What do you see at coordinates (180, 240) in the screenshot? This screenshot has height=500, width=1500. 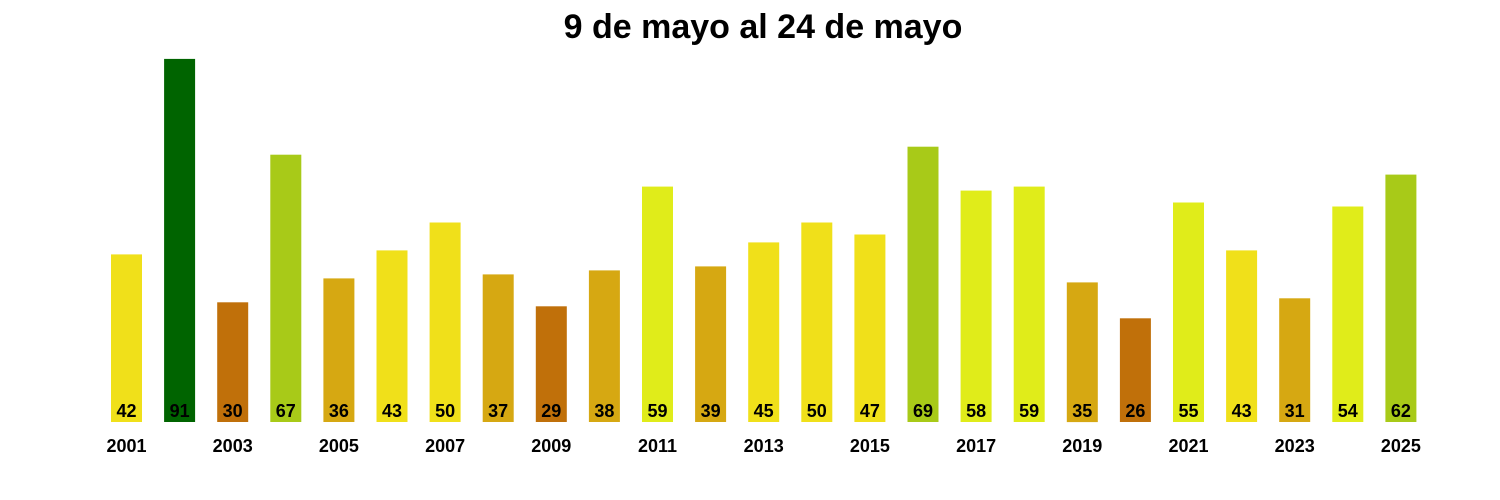 I see `bar-2002` at bounding box center [180, 240].